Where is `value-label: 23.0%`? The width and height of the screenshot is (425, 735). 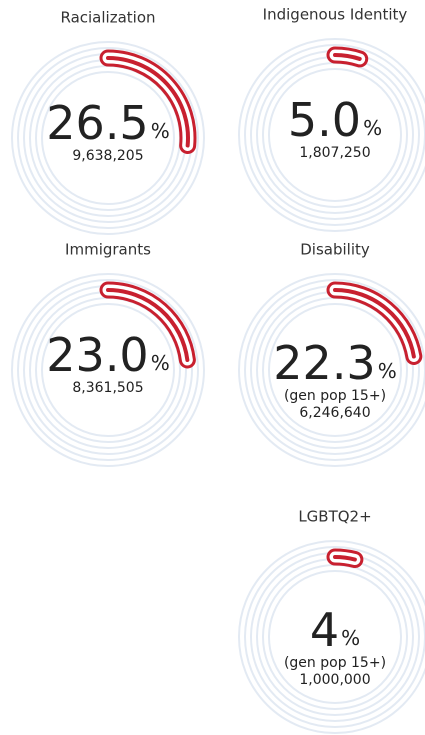 value-label: 23.0% is located at coordinates (107, 355).